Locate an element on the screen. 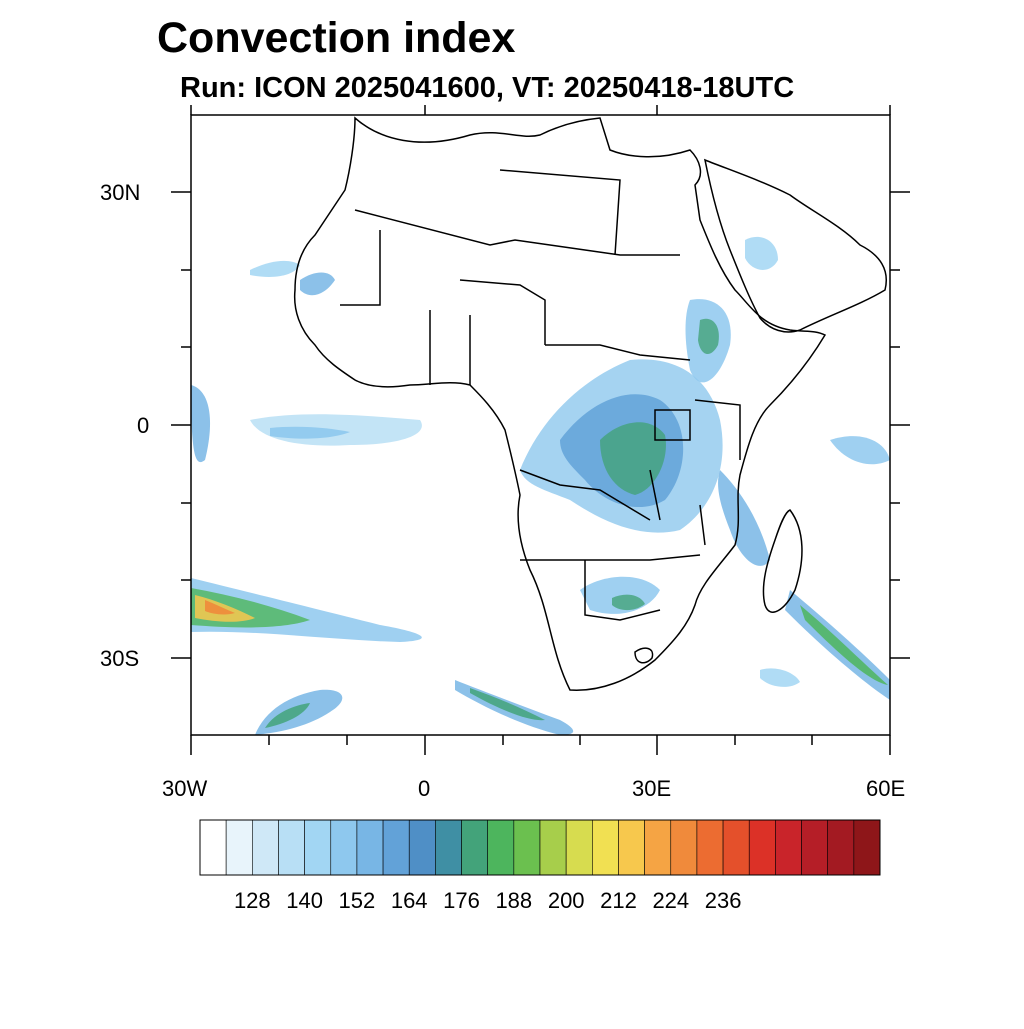 This screenshot has width=1024, height=1029. border-lake-victoria is located at coordinates (672, 425).